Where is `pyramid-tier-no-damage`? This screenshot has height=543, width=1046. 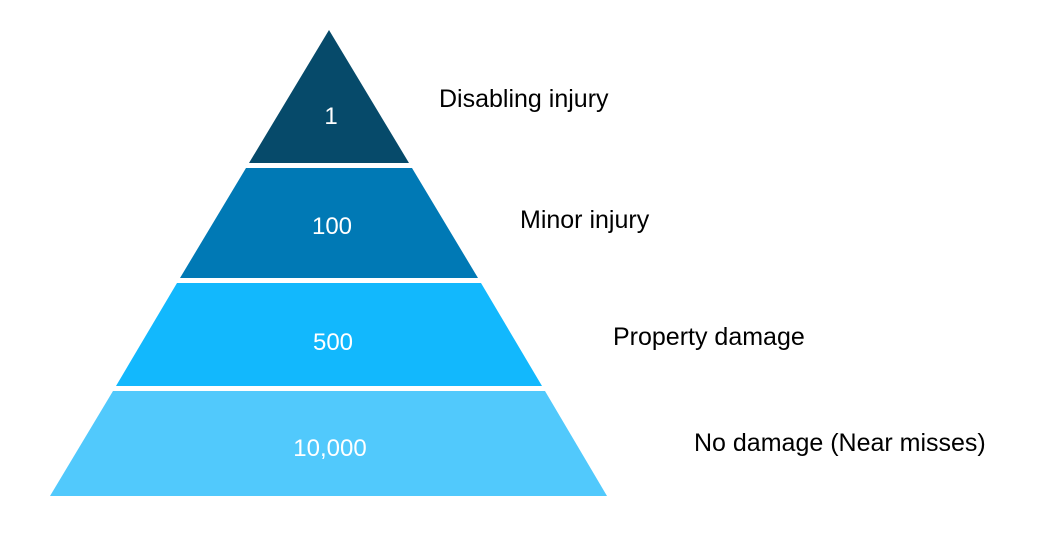
pyramid-tier-no-damage is located at coordinates (328, 443).